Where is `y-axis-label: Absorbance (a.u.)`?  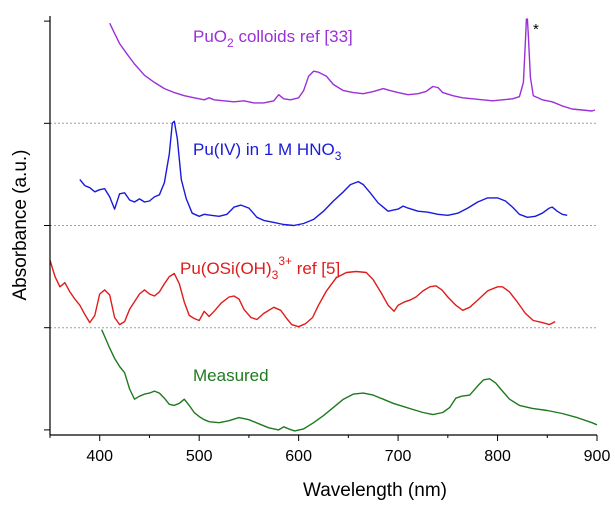 y-axis-label: Absorbance (a.u.) is located at coordinates (20, 224).